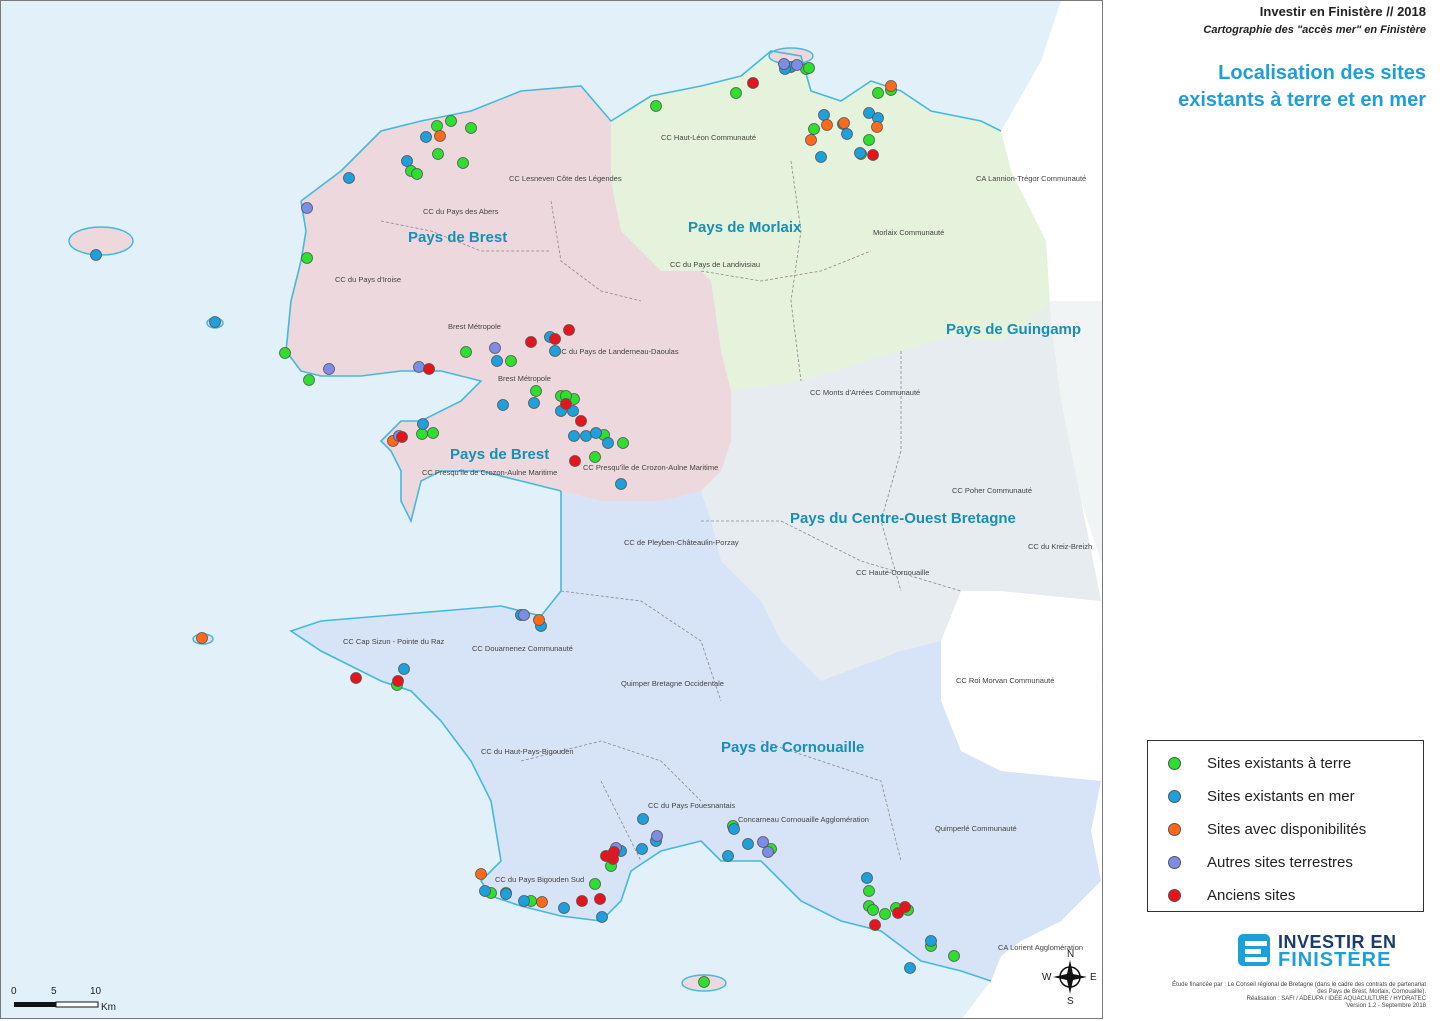 This screenshot has width=1440, height=1021. I want to click on legend-item-autres: Autres sites terrestres, so click(1260, 862).